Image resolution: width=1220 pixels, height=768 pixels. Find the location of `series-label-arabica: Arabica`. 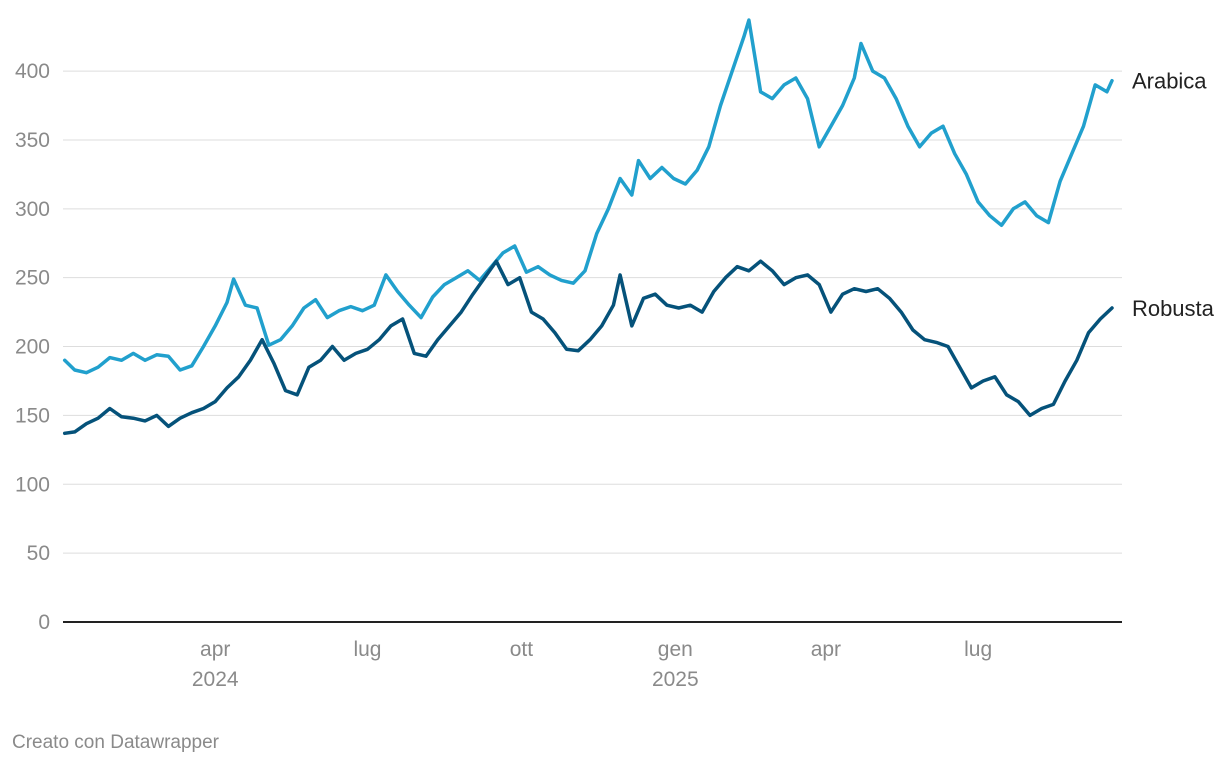

series-label-arabica: Arabica is located at coordinates (1169, 81).